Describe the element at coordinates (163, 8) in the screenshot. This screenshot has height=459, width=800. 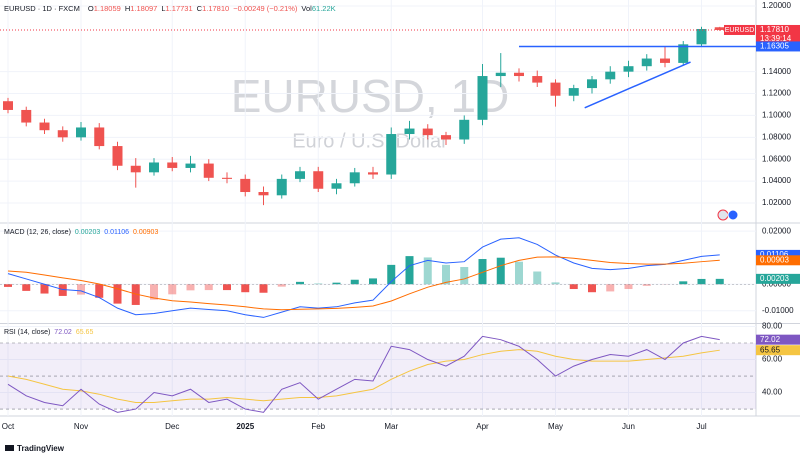
I see `ohlc-label: L` at that location.